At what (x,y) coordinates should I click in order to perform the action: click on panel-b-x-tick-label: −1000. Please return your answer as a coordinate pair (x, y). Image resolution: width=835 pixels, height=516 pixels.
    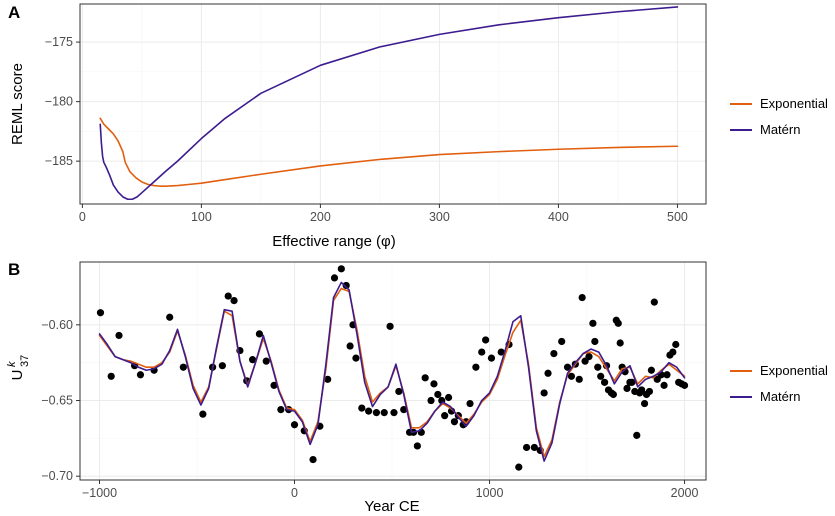
    Looking at the image, I should click on (99, 493).